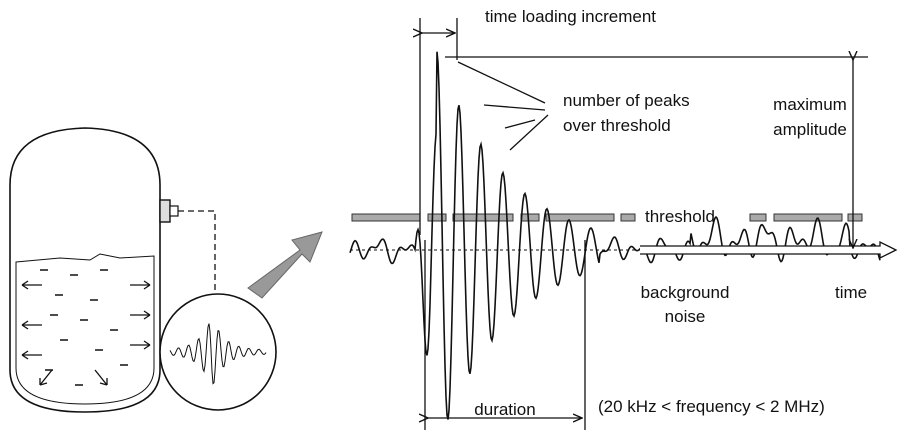 The height and width of the screenshot is (435, 914). I want to click on label: time, so click(851, 292).